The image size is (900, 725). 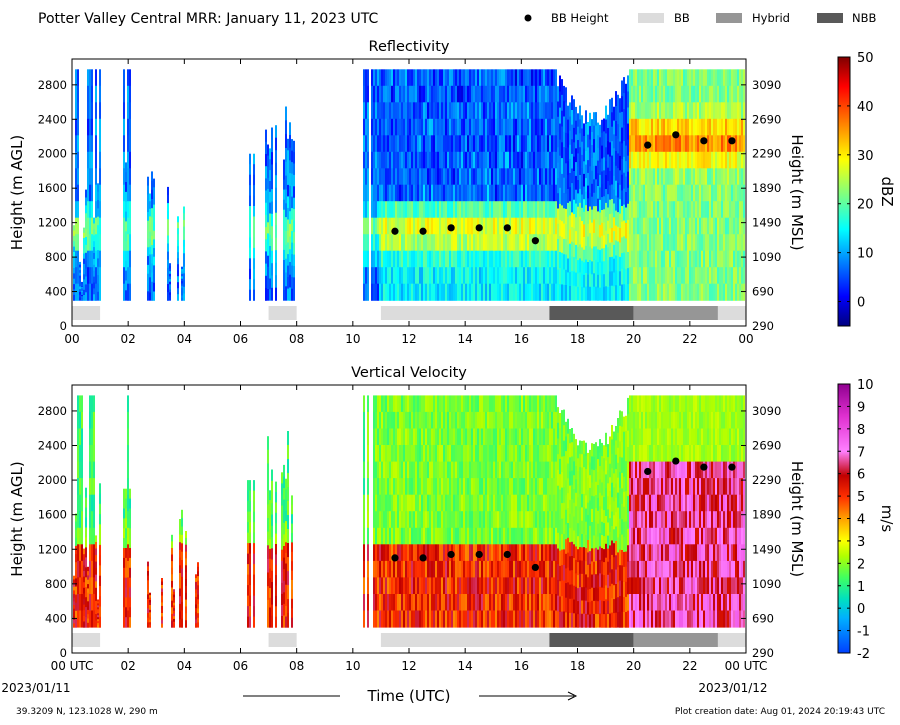 What do you see at coordinates (865, 156) in the screenshot?
I see `colorbar-tick-label: 30` at bounding box center [865, 156].